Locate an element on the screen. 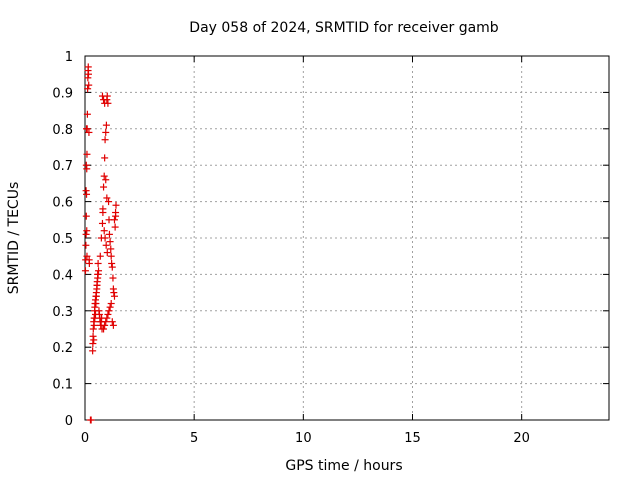 This screenshot has height=480, width=640. y-tick-label: 1 is located at coordinates (69, 57).